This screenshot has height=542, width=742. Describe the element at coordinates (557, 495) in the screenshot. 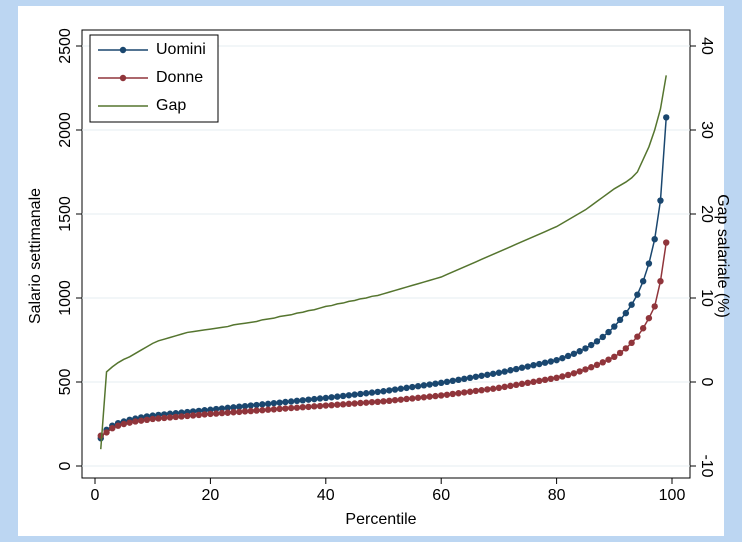

I see `x-tick-label: 80` at that location.